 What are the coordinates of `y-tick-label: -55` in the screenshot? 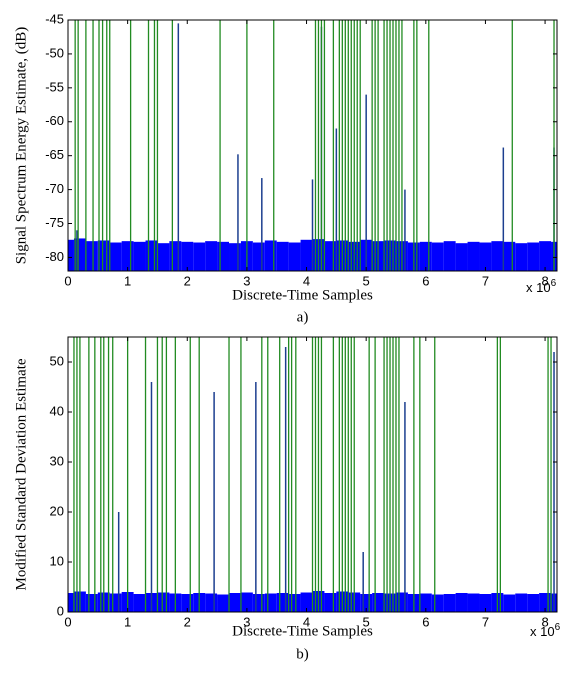 It's located at (54, 86).